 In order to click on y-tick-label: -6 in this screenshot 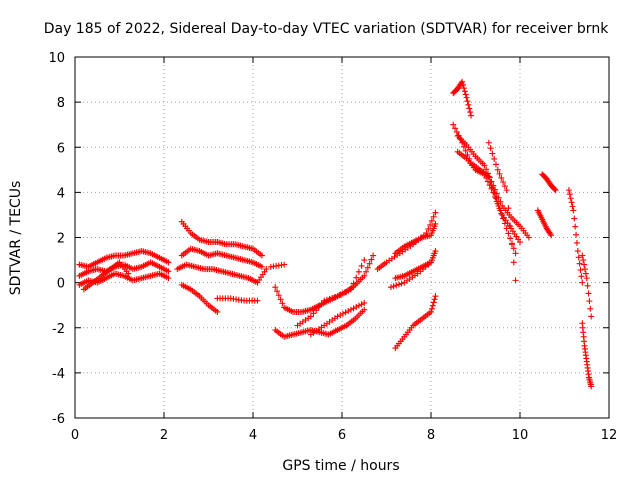, I will do `click(58, 419)`.